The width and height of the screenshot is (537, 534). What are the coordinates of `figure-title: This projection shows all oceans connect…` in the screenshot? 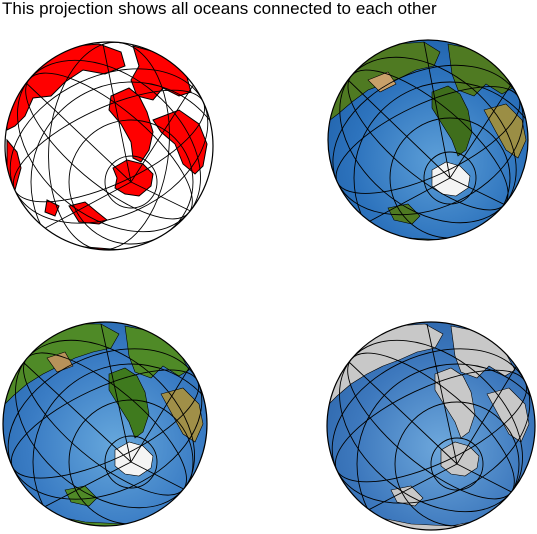 It's located at (219, 9).